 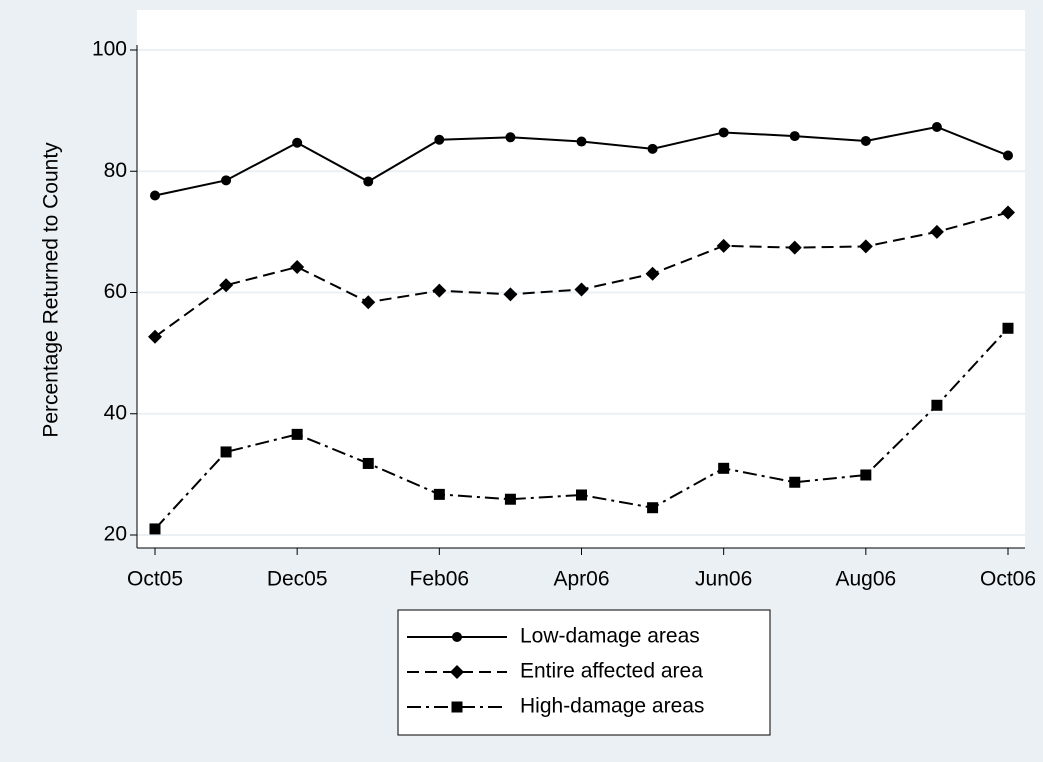 What do you see at coordinates (109, 49) in the screenshot?
I see `y-tick-label: 100` at bounding box center [109, 49].